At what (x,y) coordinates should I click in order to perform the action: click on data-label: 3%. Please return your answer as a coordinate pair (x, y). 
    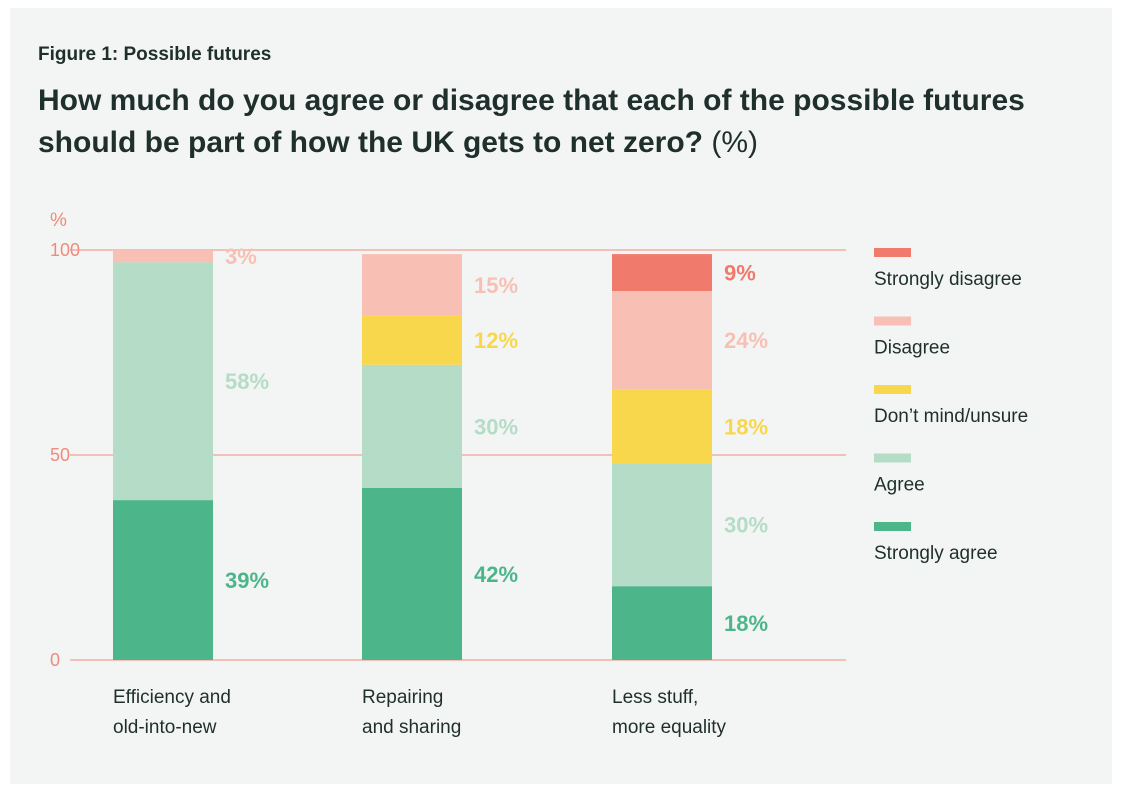
    Looking at the image, I should click on (241, 256).